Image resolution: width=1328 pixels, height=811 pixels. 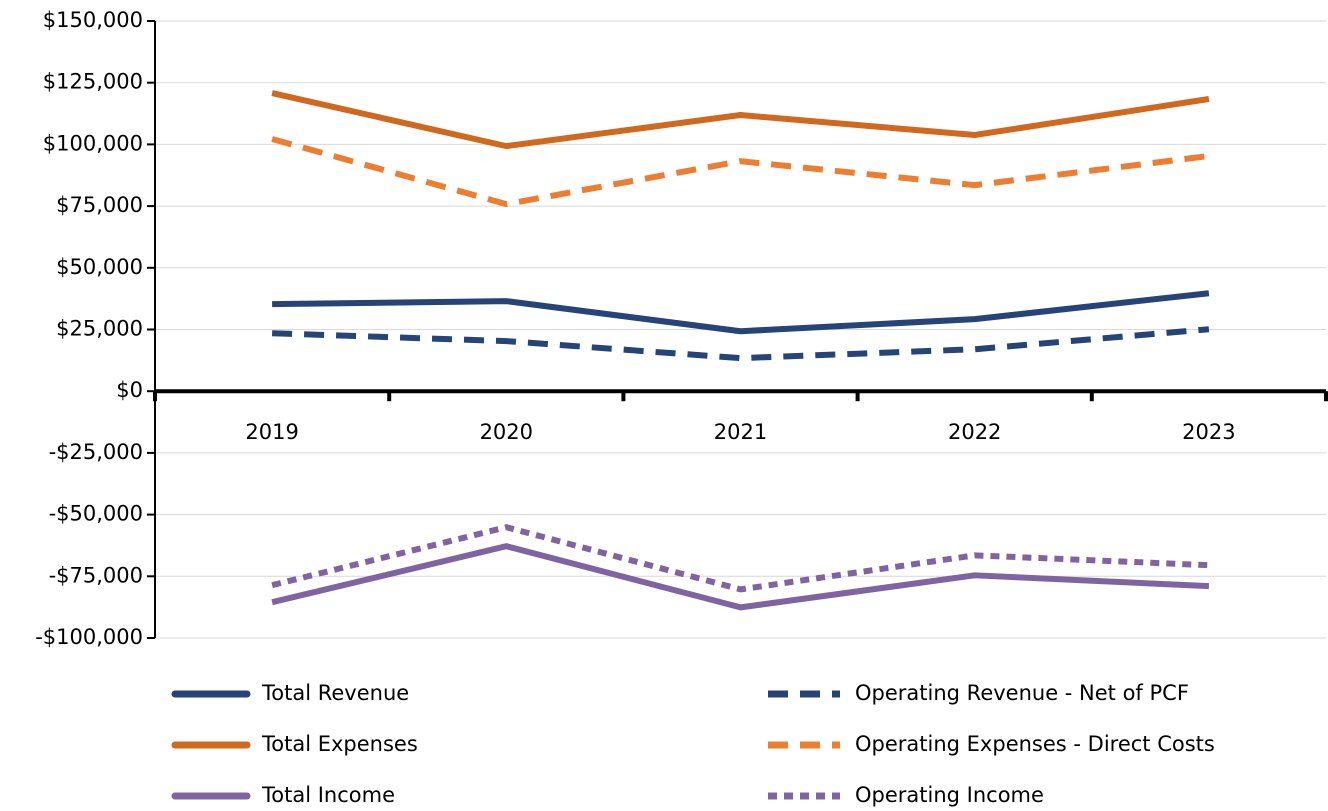 I want to click on y-tick-label: $150,000, so click(x=93, y=20).